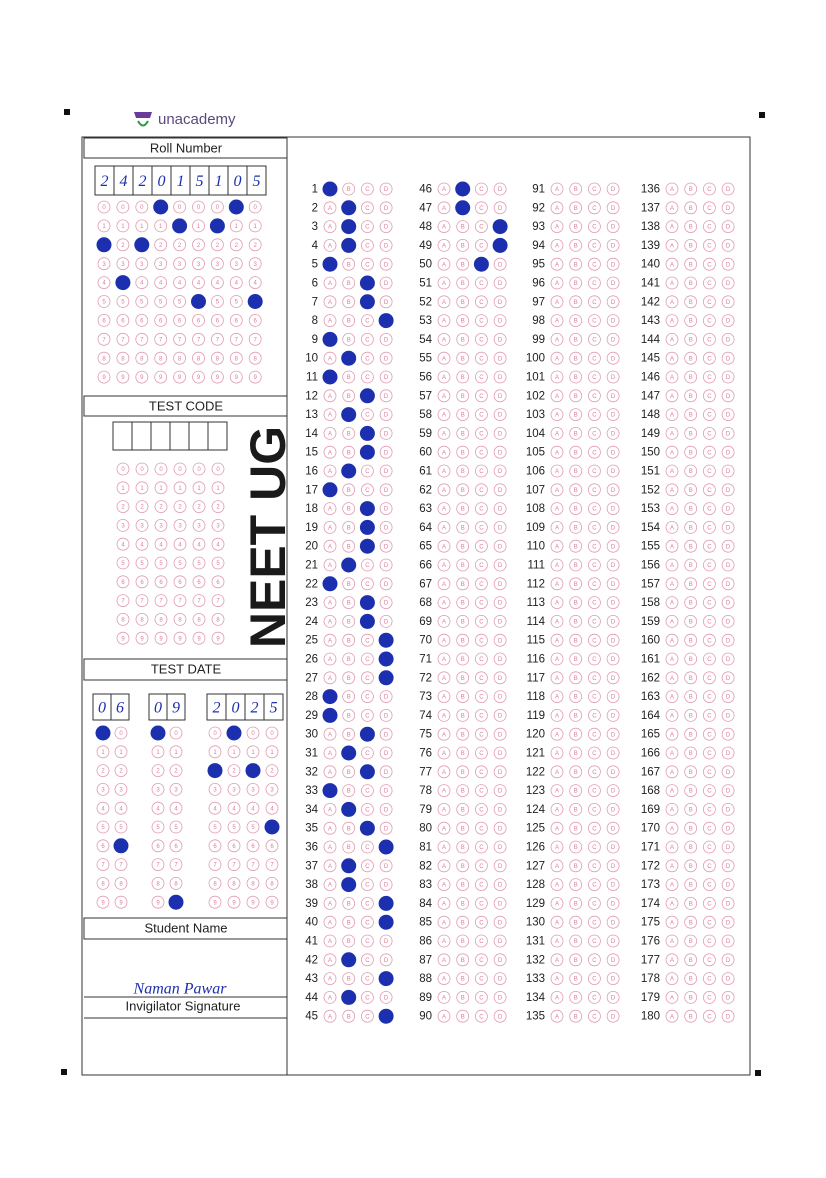 The image size is (826, 1178). I want to click on question-number: 72, so click(425, 678).